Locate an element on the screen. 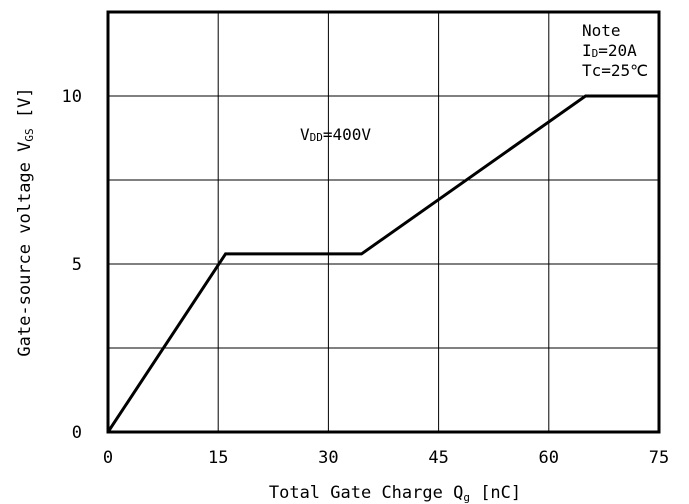 The height and width of the screenshot is (504, 689). y-axis-title-subscript: GS is located at coordinates (29, 134).